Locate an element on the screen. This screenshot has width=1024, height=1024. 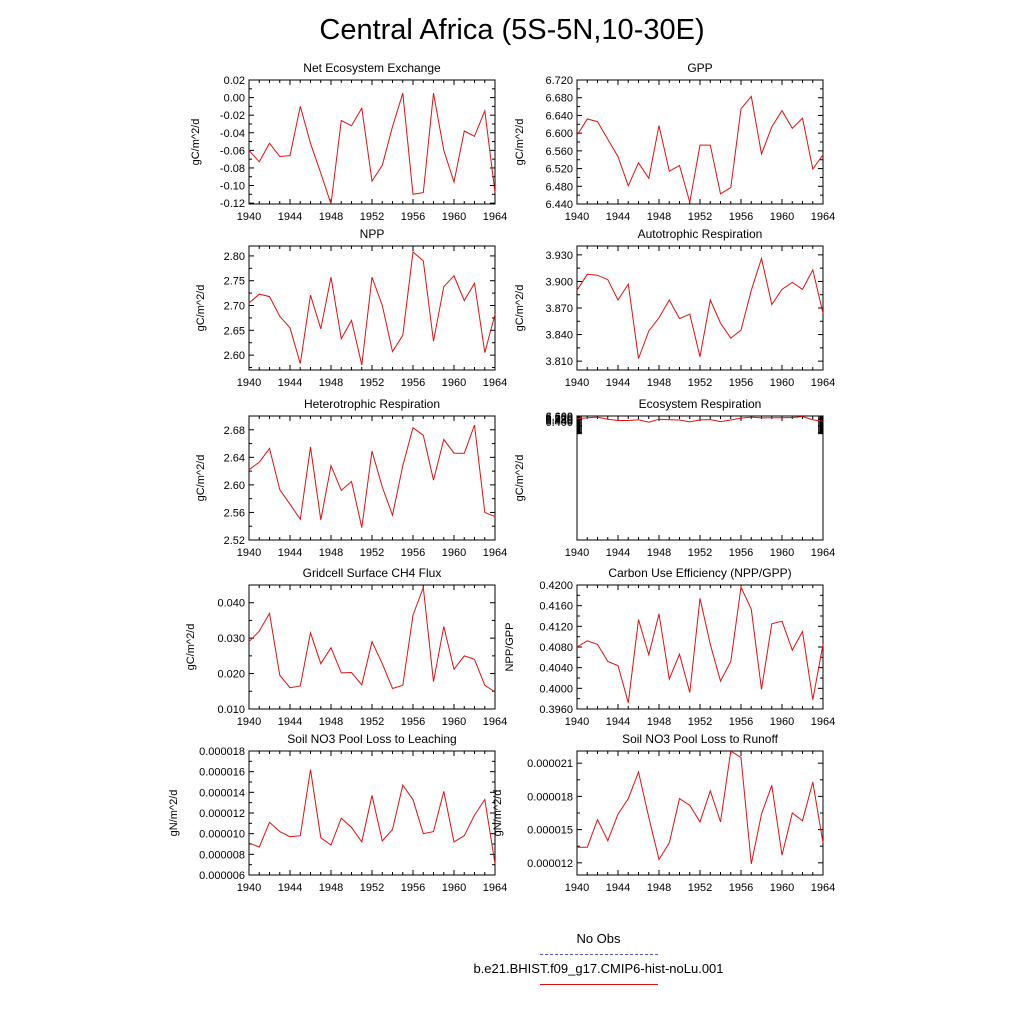
y-axis: 6.440 6.480 6.520 6.560 6.600 6.640 6.680 6.720 is located at coordinates (684, 143).